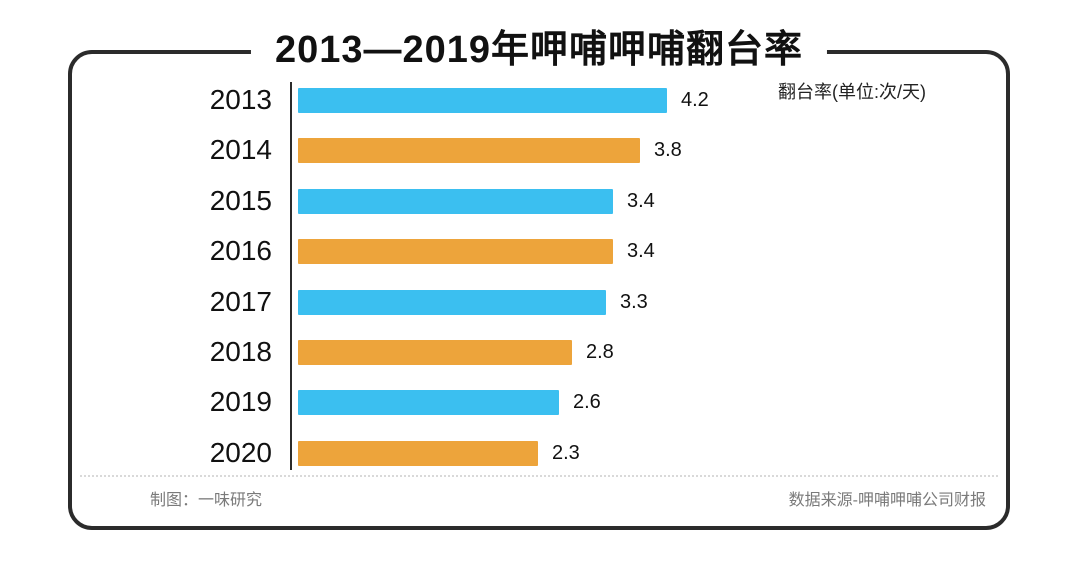  What do you see at coordinates (668, 150) in the screenshot?
I see `value-label: 3.8` at bounding box center [668, 150].